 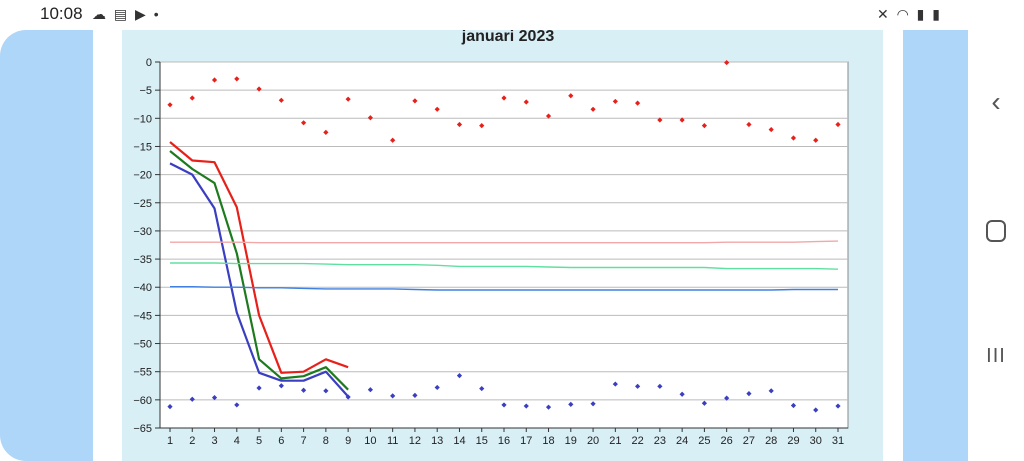 What do you see at coordinates (142, 288) in the screenshot?
I see `y-tick-label: −40` at bounding box center [142, 288].